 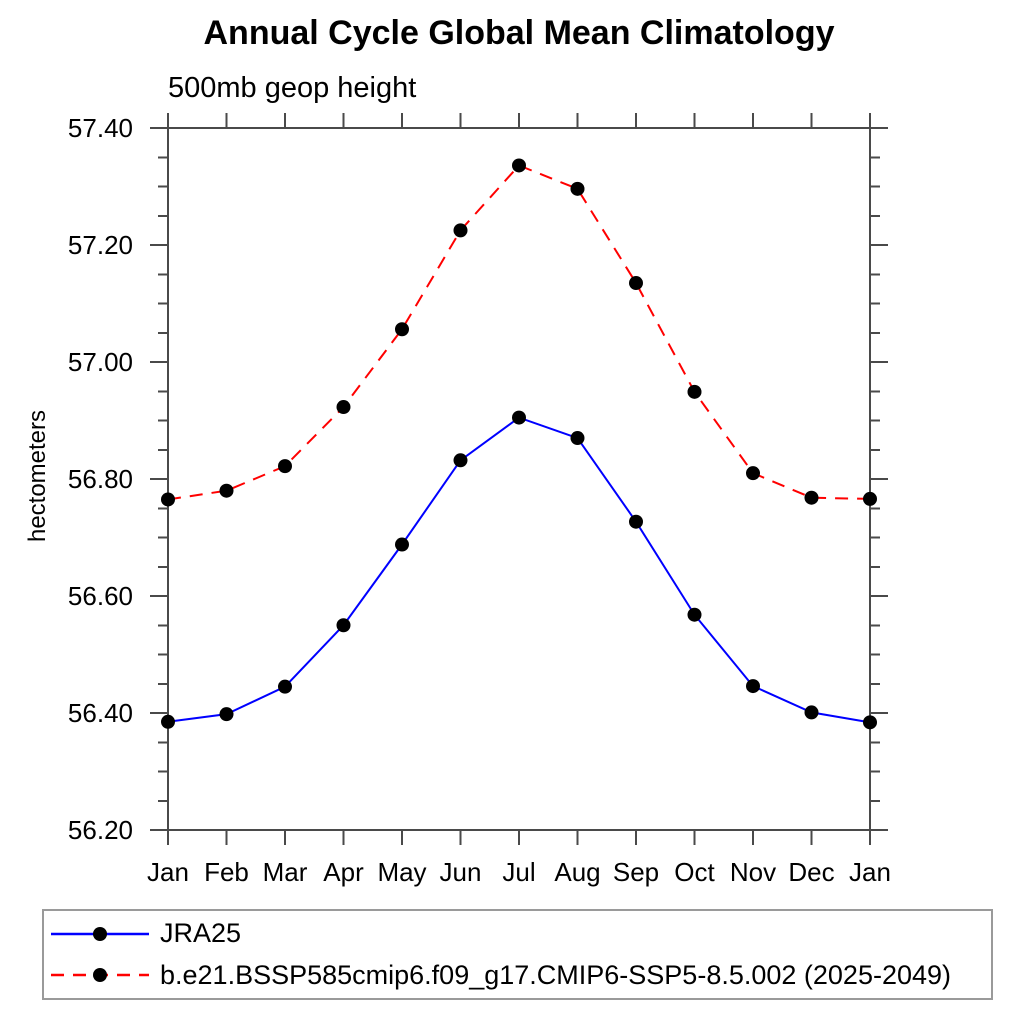 What do you see at coordinates (636, 872) in the screenshot?
I see `x-tick-label: Sep` at bounding box center [636, 872].